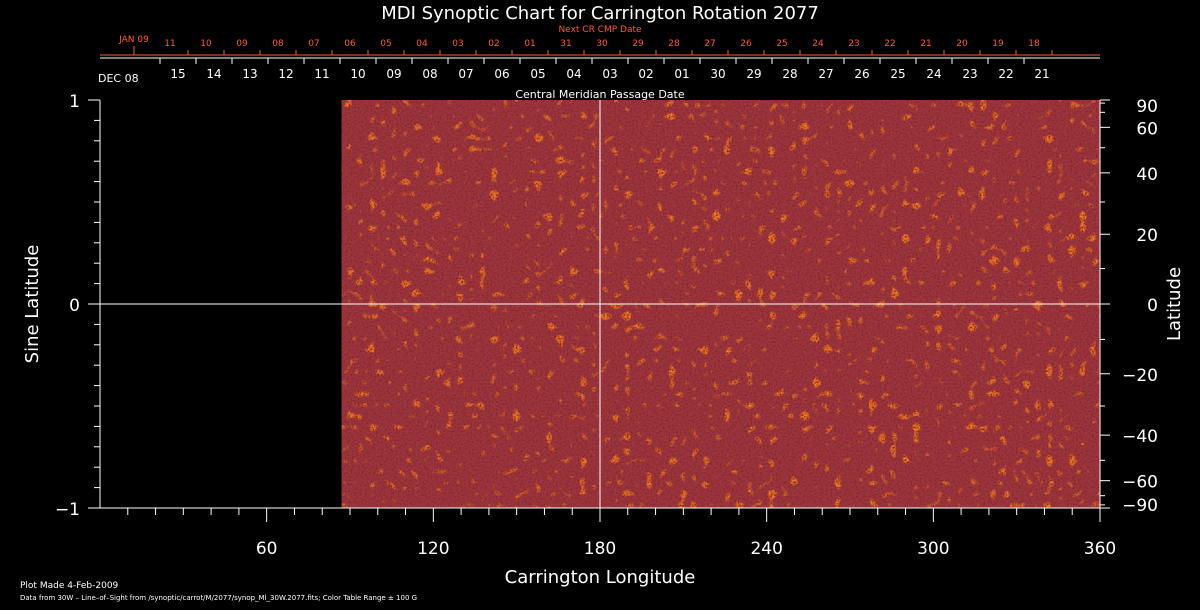 The image size is (1200, 610). What do you see at coordinates (465, 74) in the screenshot?
I see `cmp-date-label: 07` at bounding box center [465, 74].